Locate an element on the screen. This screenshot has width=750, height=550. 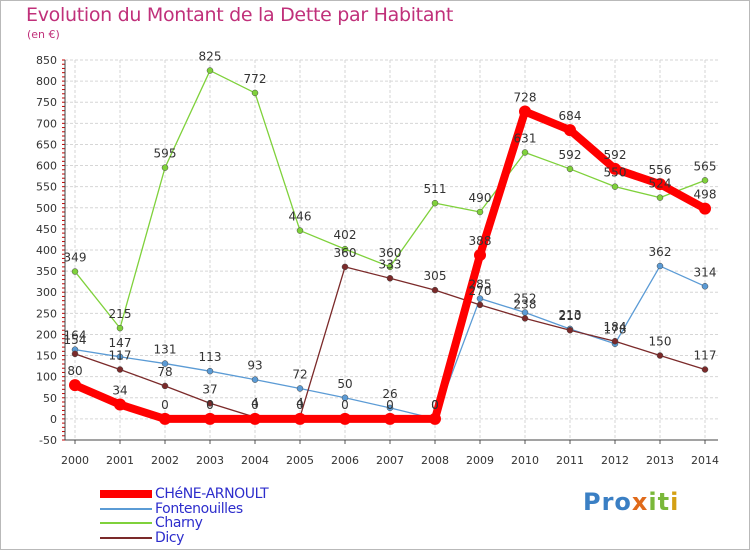
y-axis-unit: (en €) is located at coordinates (43, 34).